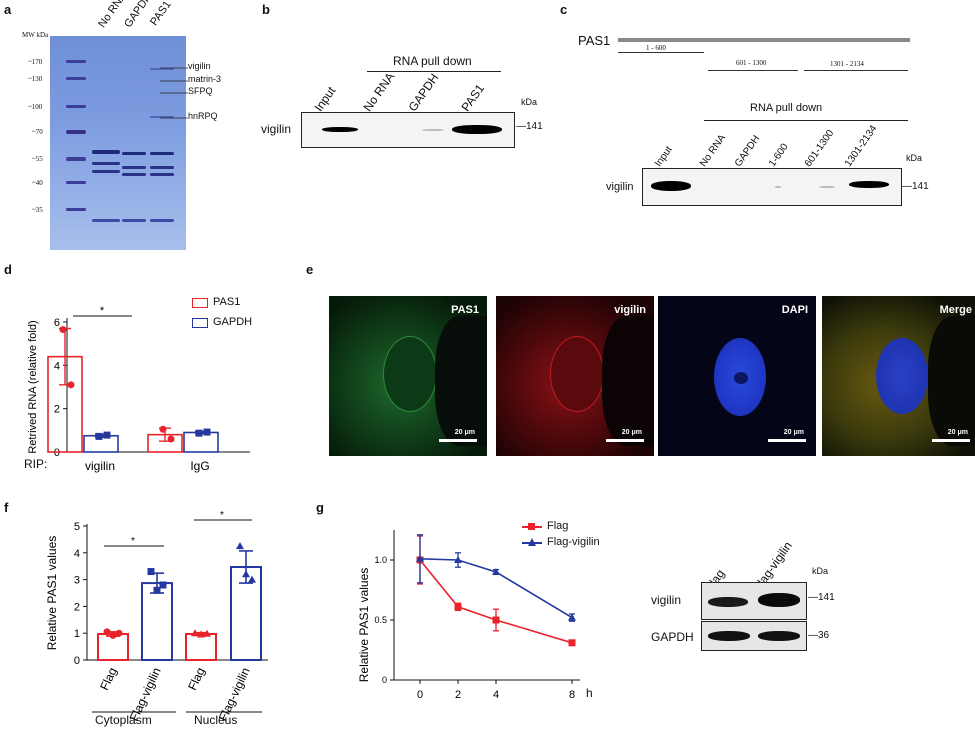  What do you see at coordinates (199, 466) in the screenshot?
I see `x-category-label: IgG` at bounding box center [199, 466].